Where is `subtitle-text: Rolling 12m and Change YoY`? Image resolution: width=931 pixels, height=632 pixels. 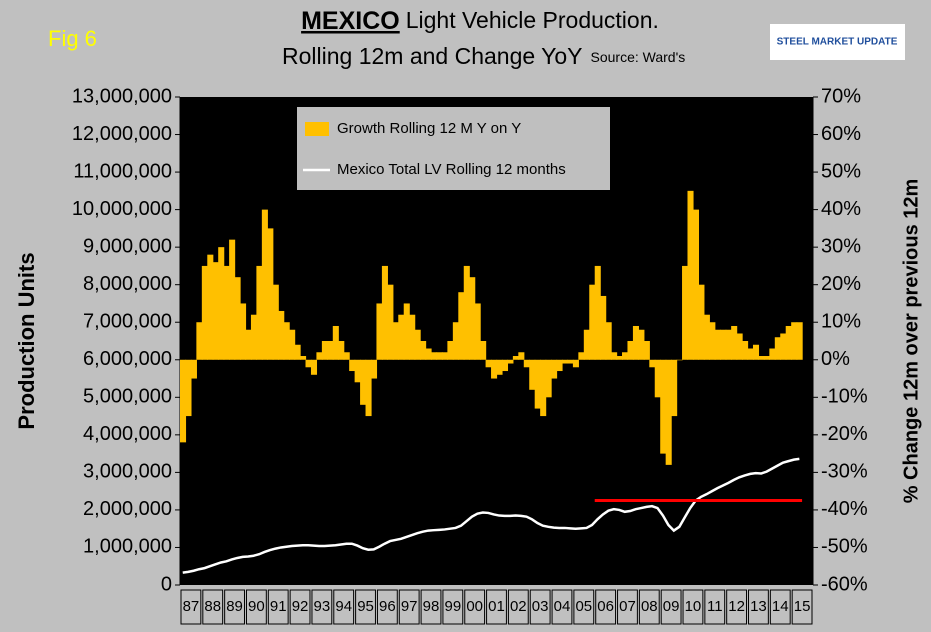
subtitle-text: Rolling 12m and Change YoY is located at coordinates (432, 56).